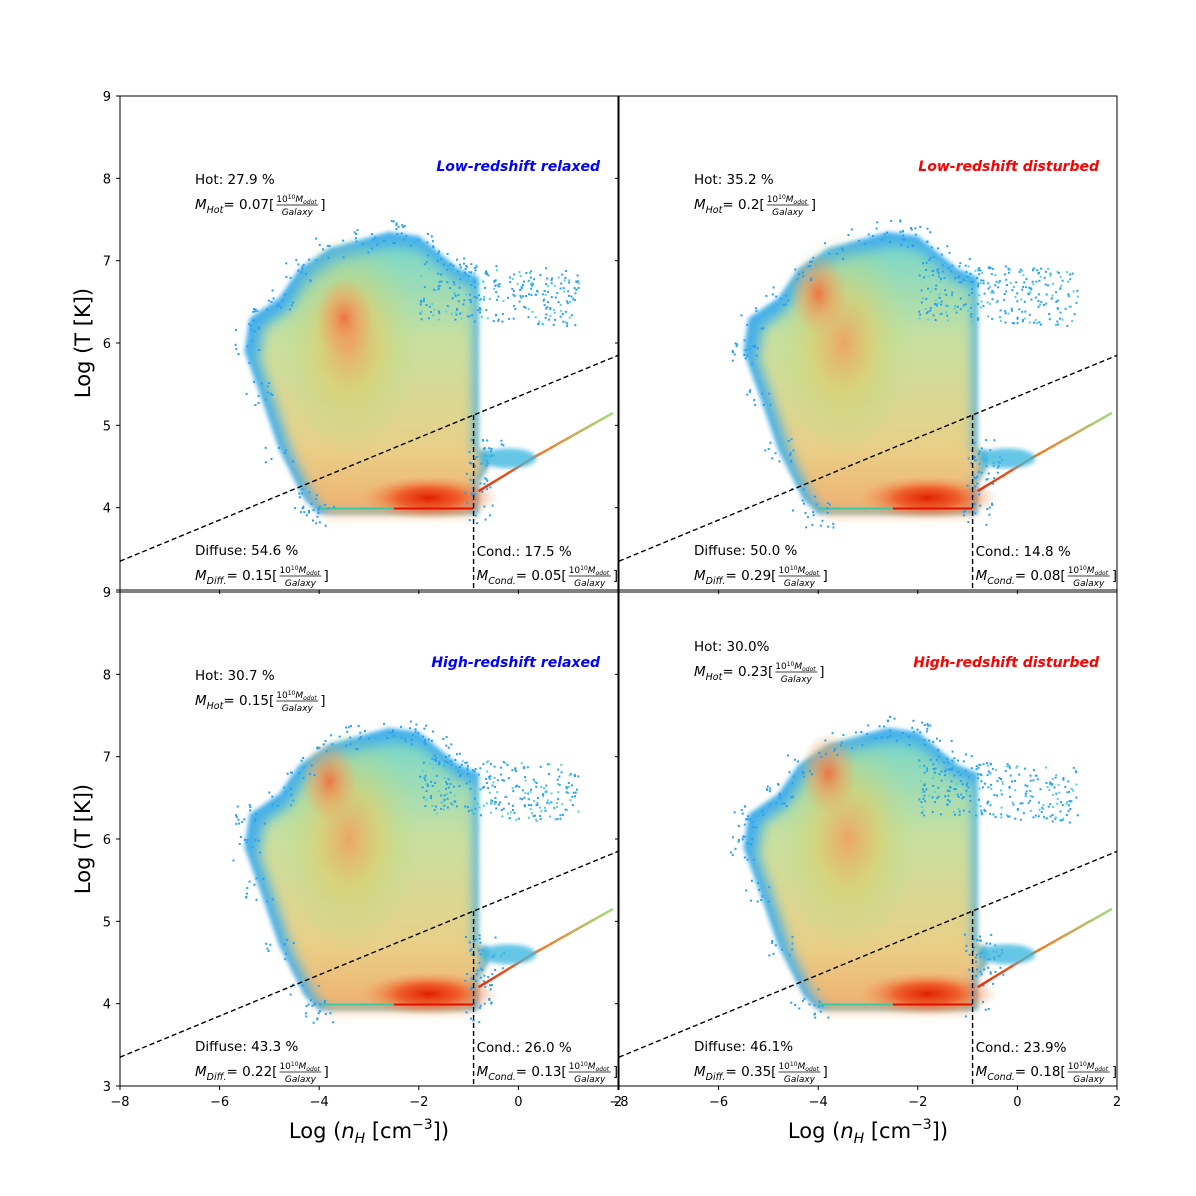 This screenshot has width=1196, height=1196. I want to click on cond-mass-symbol: M, so click(982, 576).